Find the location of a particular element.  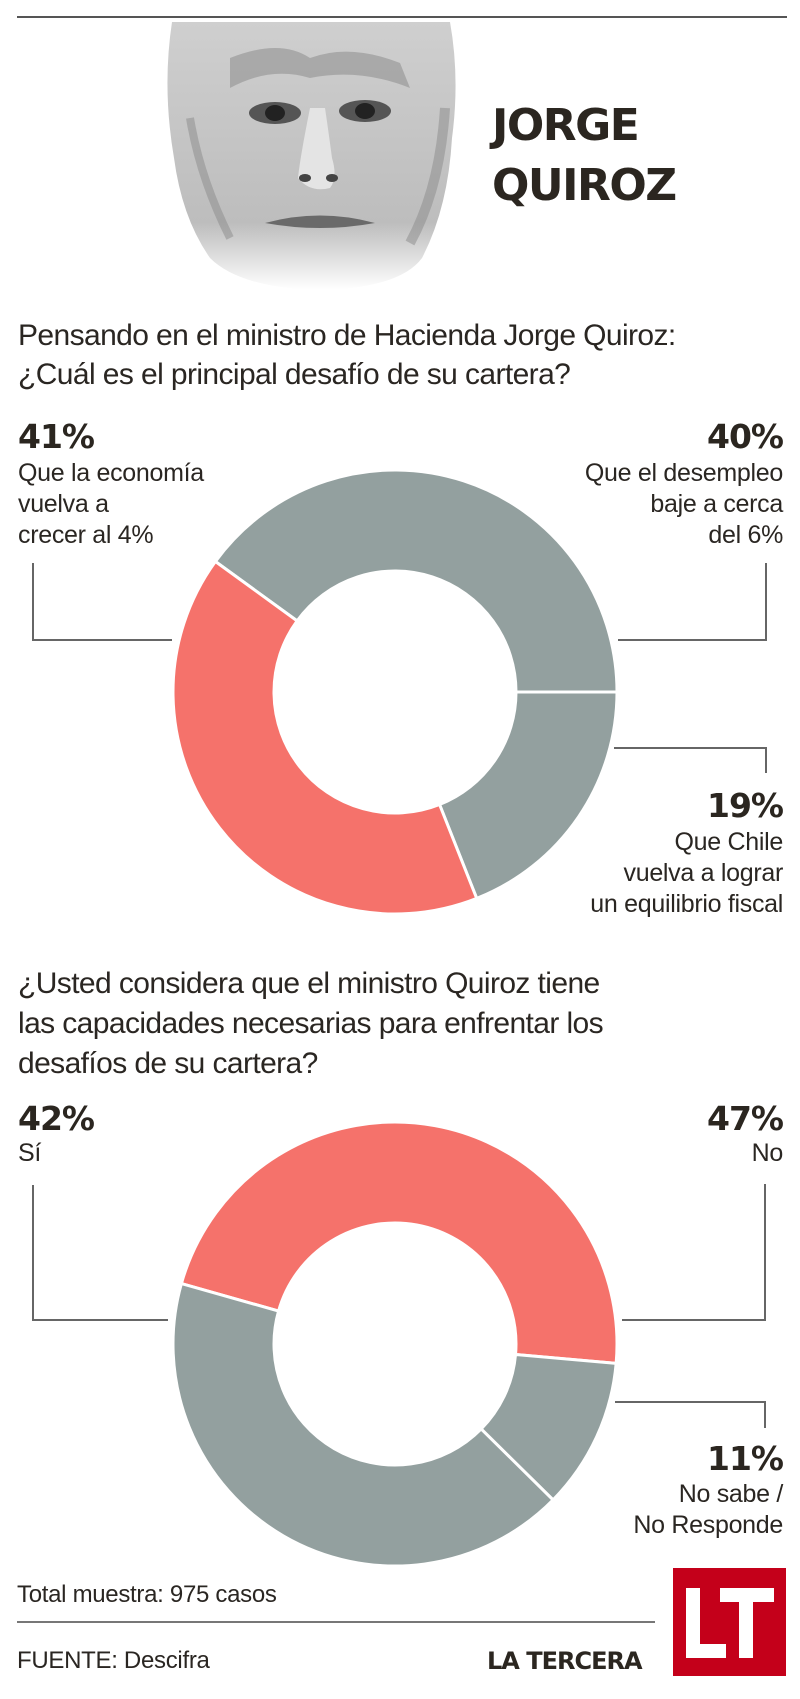

chart-2-leader-left-horizontal is located at coordinates (100, 1320).